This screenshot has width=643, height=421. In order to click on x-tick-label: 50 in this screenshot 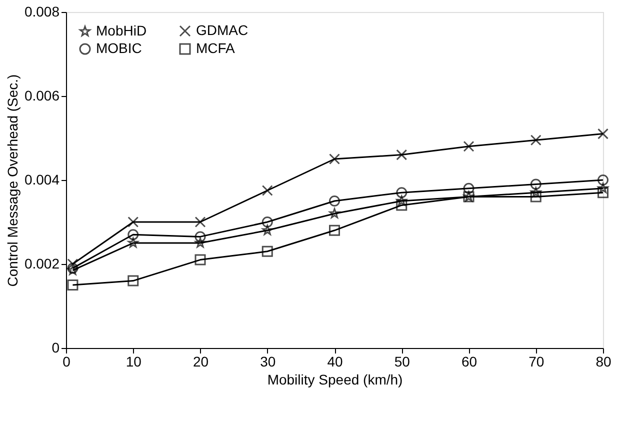, I will do `click(402, 362)`.